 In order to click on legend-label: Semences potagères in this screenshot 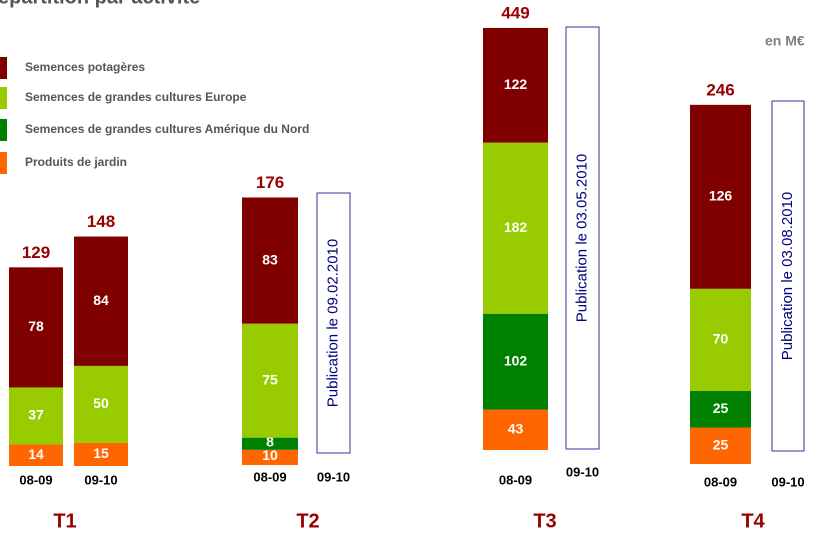, I will do `click(85, 67)`.